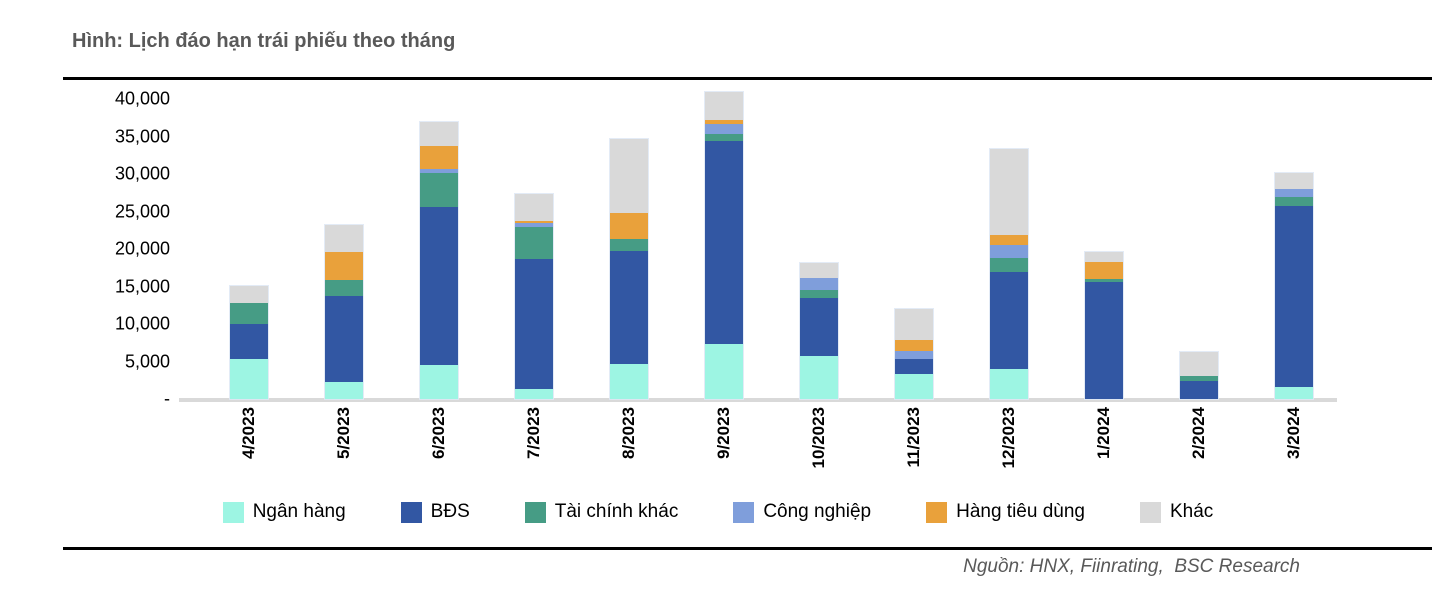  Describe the element at coordinates (747, 78) in the screenshot. I see `top-divider` at that location.